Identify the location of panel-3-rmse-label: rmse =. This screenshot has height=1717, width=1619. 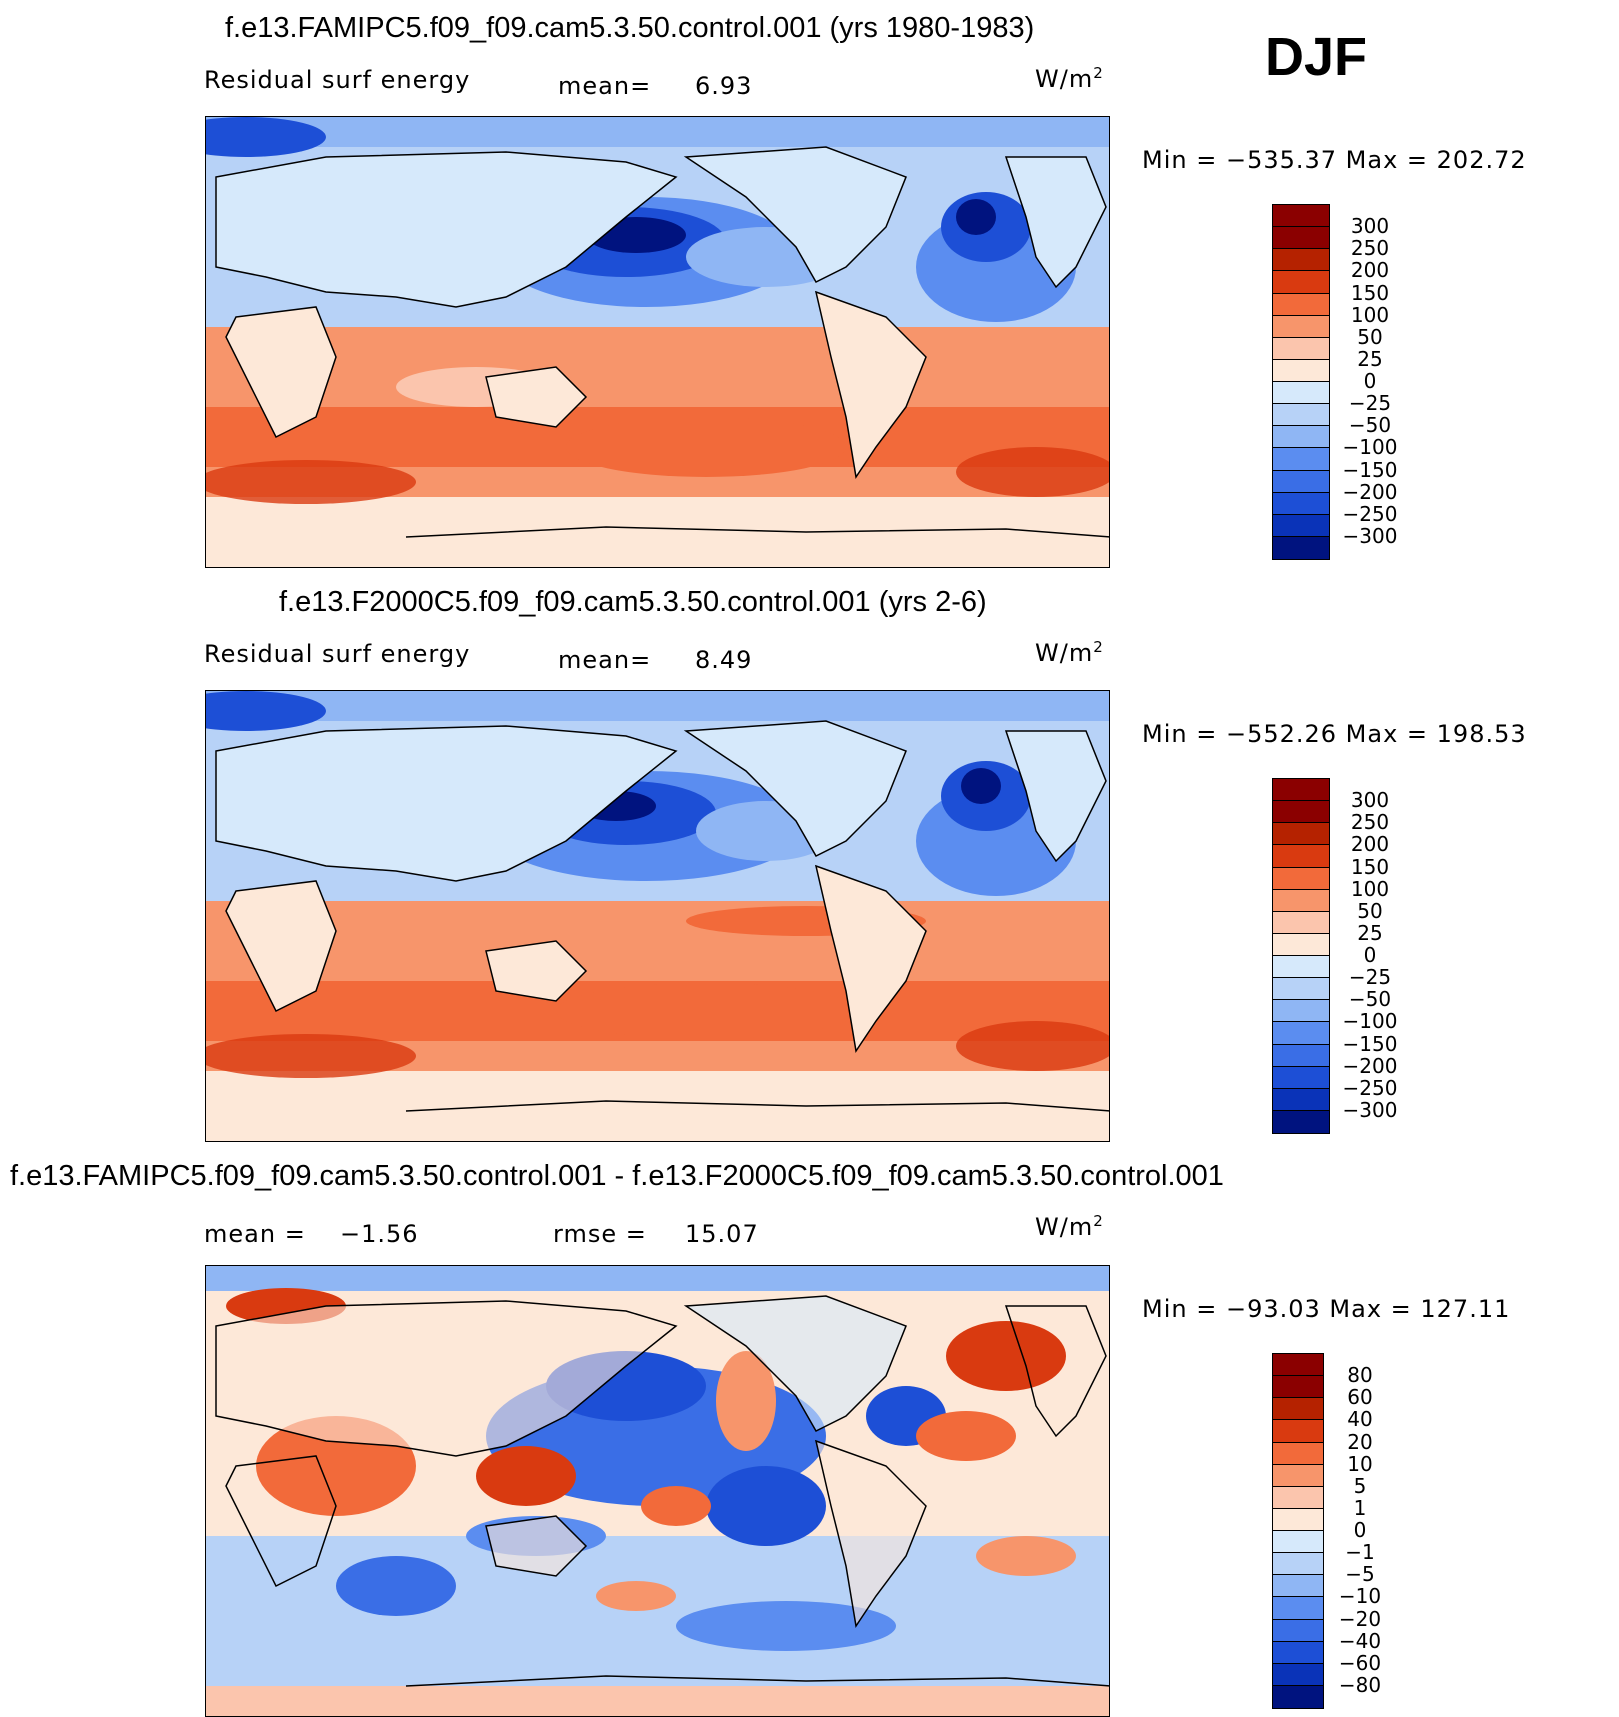
(600, 1234).